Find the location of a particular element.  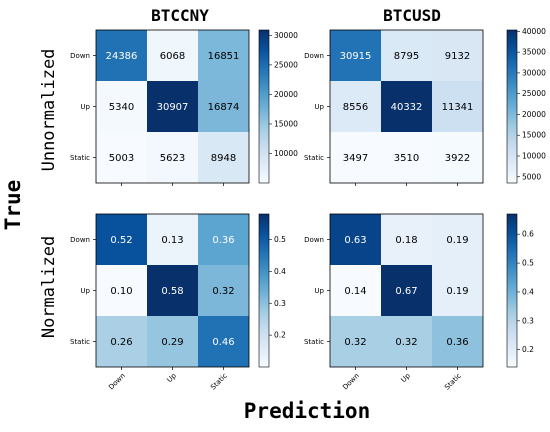

cell-value-label: 24386 is located at coordinates (122, 56).